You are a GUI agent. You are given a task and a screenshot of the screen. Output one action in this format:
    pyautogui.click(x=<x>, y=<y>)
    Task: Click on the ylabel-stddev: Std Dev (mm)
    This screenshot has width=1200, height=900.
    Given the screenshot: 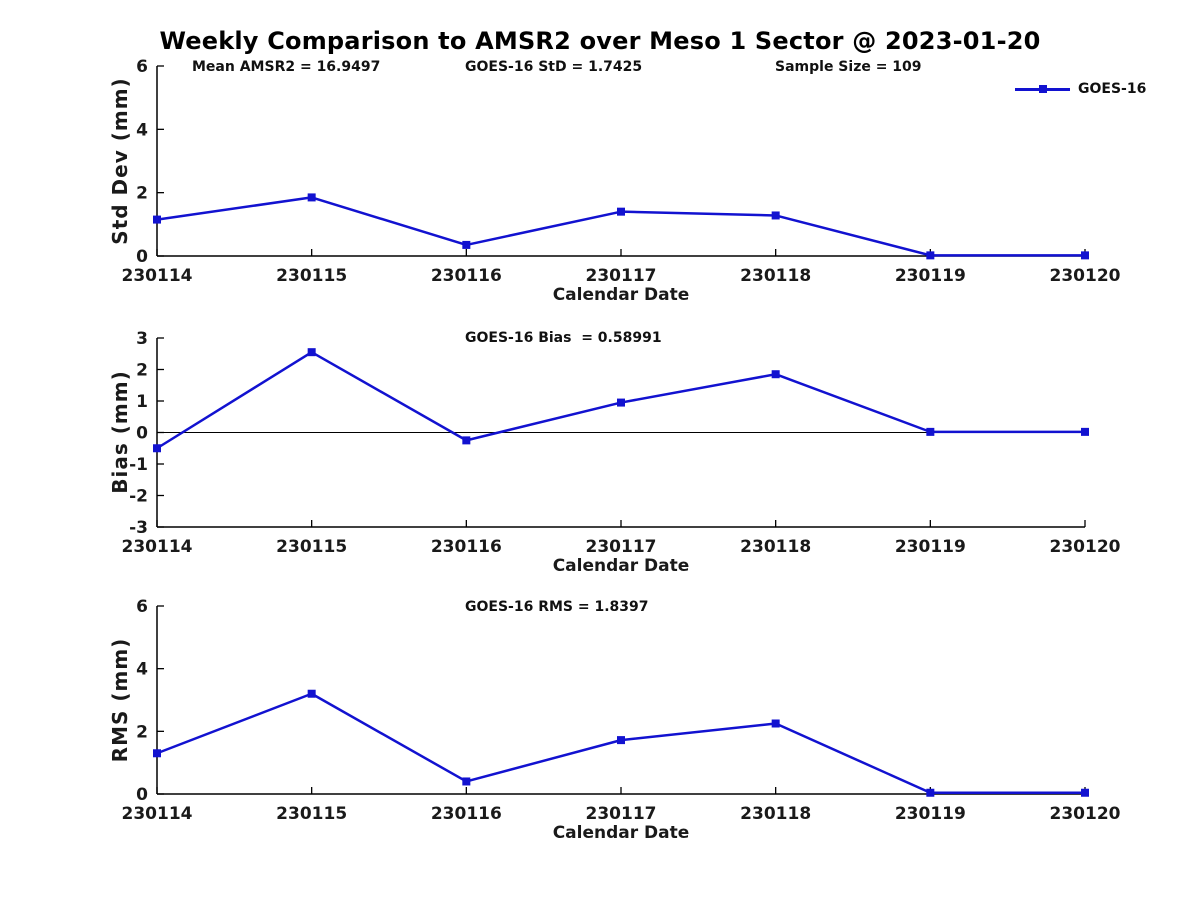 What is the action you would take?
    pyautogui.click(x=120, y=161)
    